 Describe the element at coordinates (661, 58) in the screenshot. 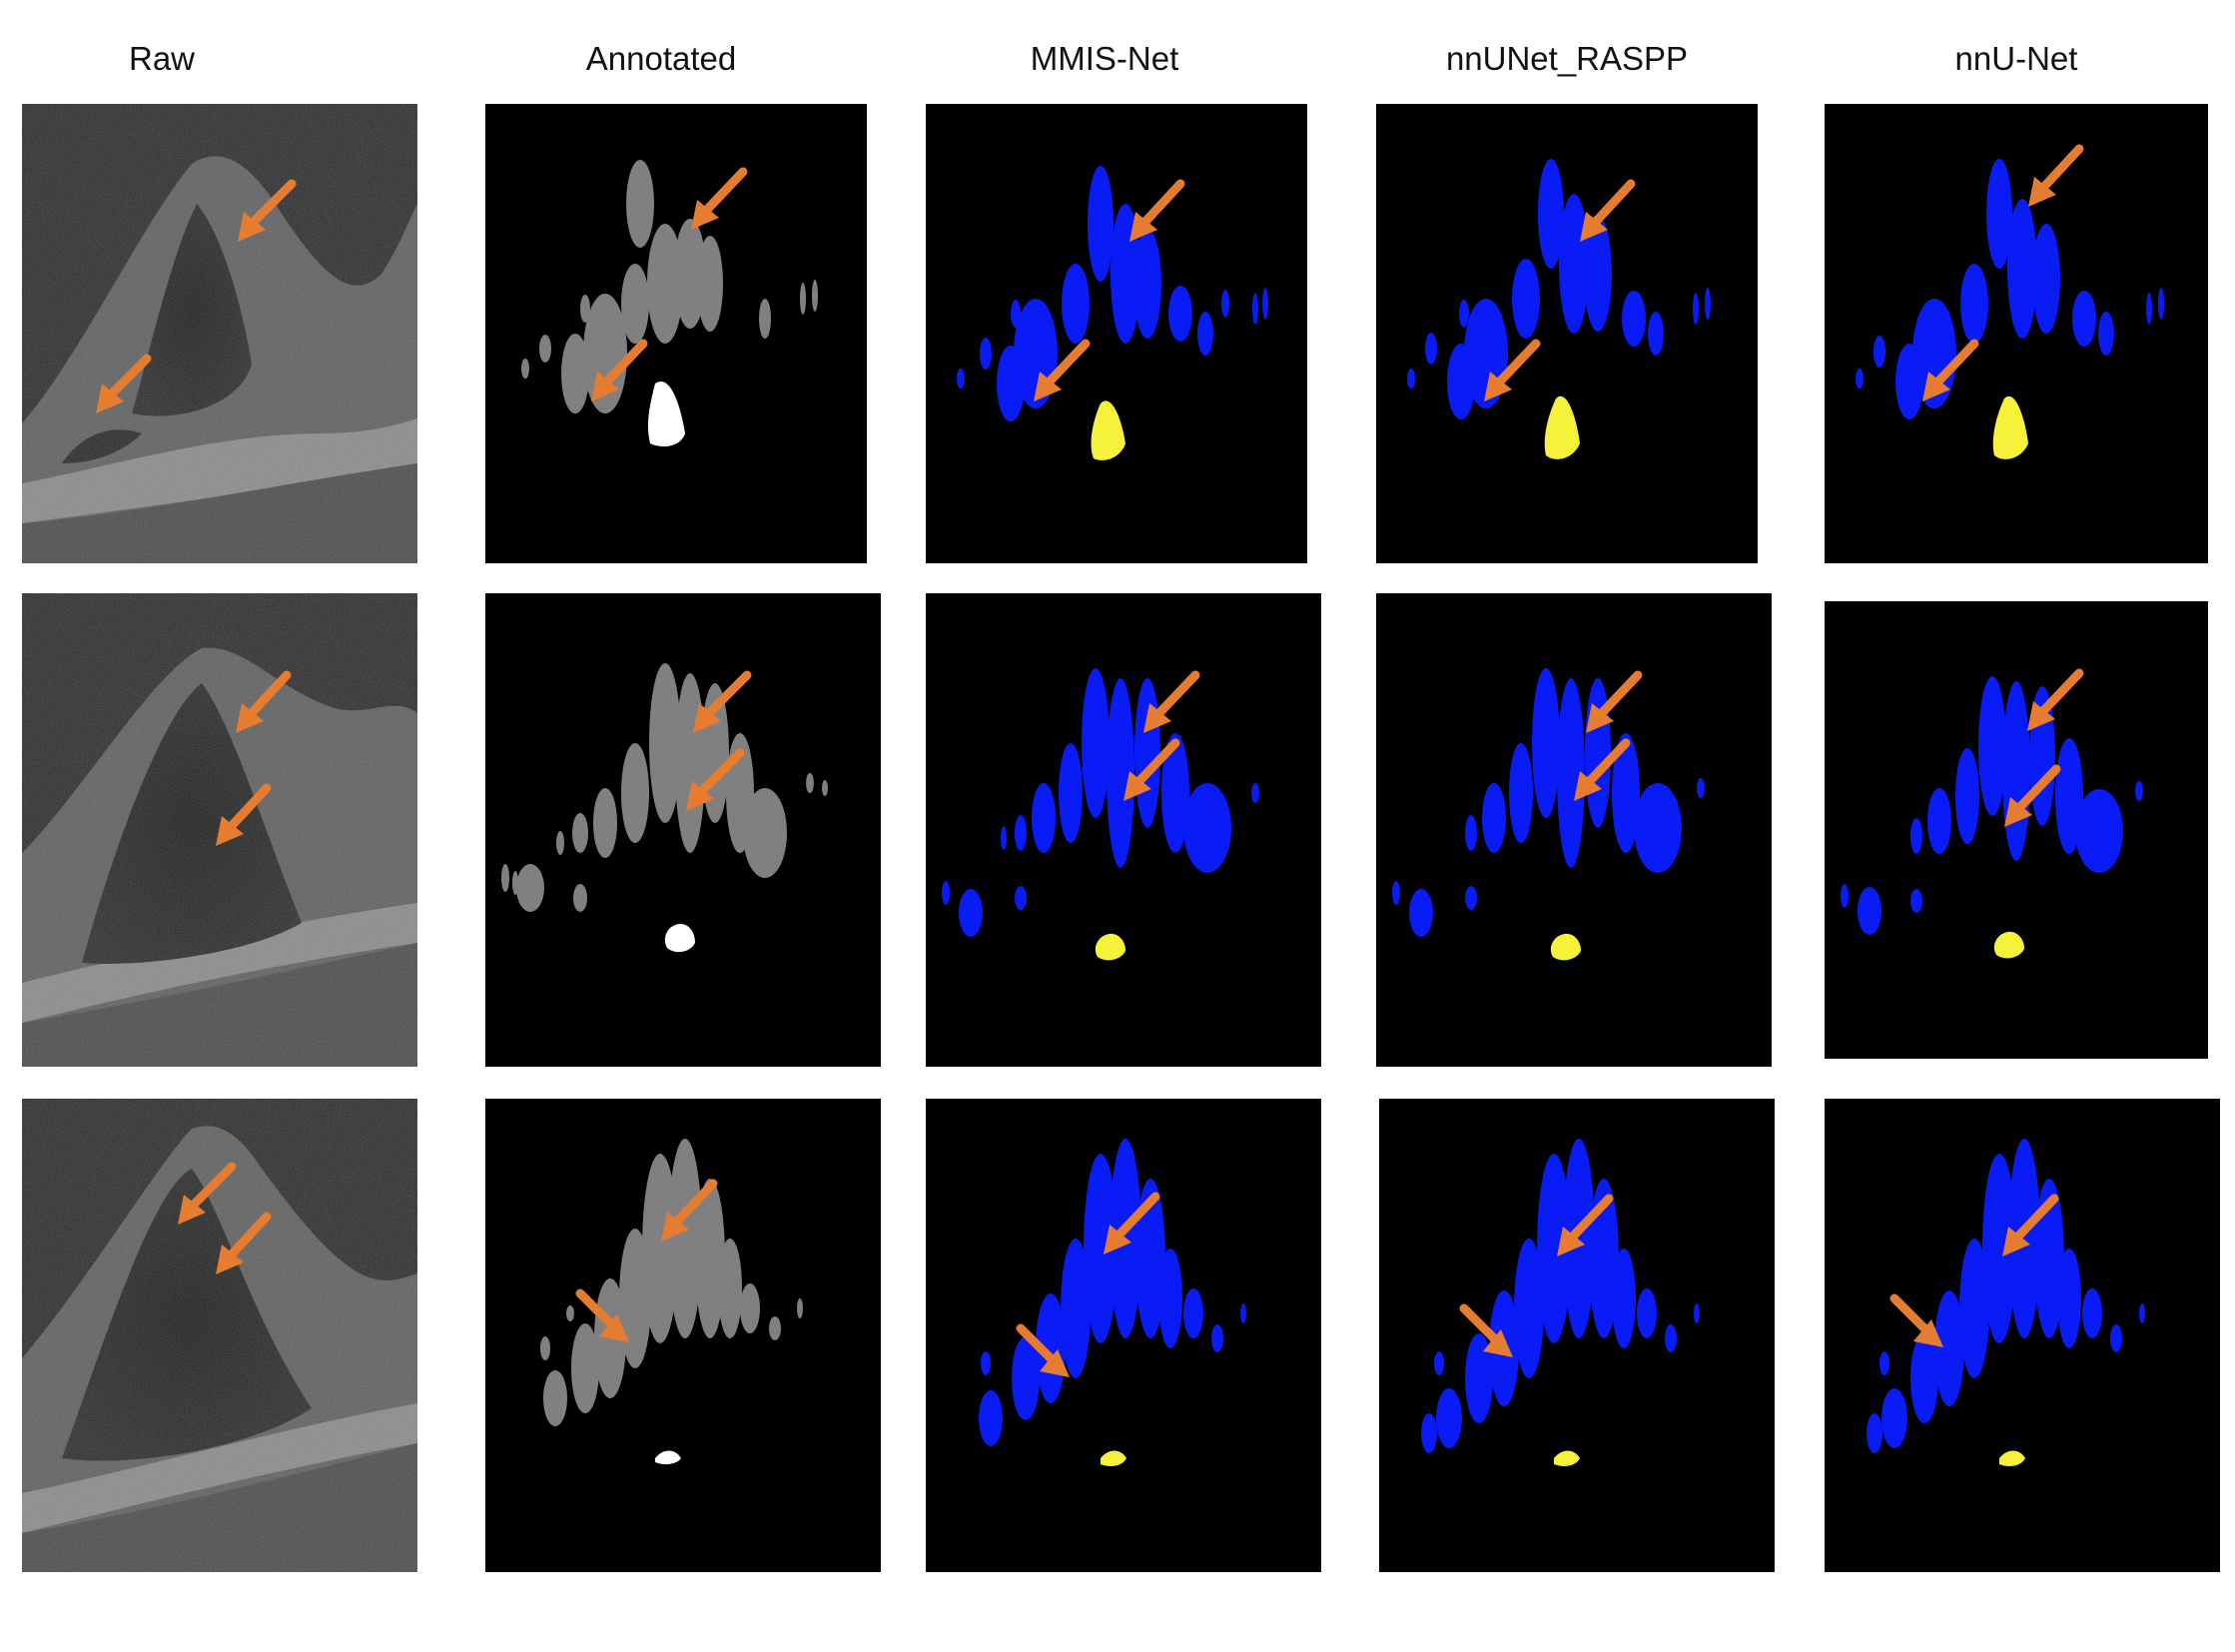

I see `column-header-annotated: Annotated` at that location.